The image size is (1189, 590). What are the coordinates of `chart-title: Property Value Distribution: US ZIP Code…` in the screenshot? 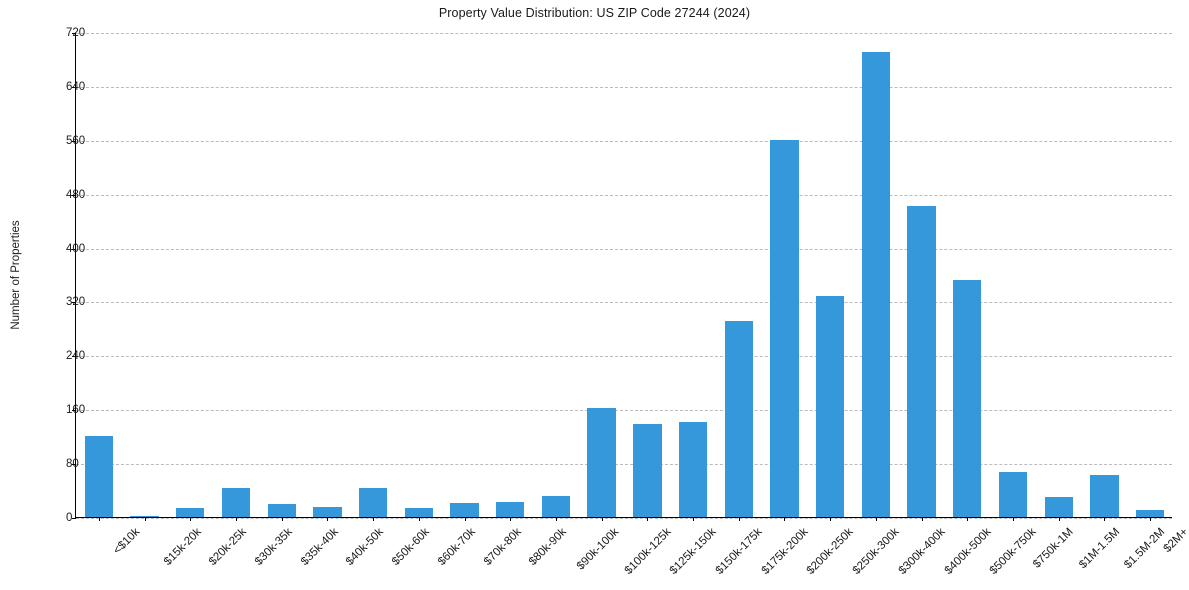 It's located at (594, 13).